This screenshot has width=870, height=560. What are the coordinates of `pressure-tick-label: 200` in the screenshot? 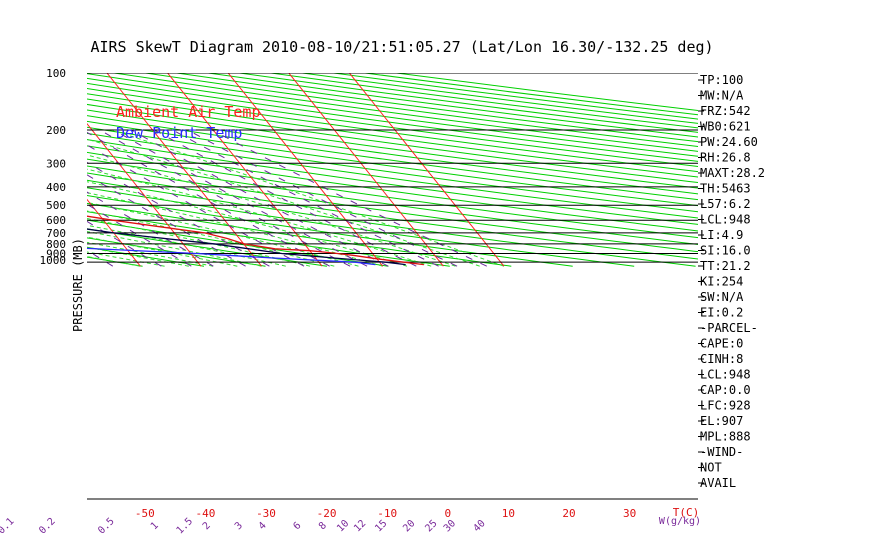 It's located at (56, 130).